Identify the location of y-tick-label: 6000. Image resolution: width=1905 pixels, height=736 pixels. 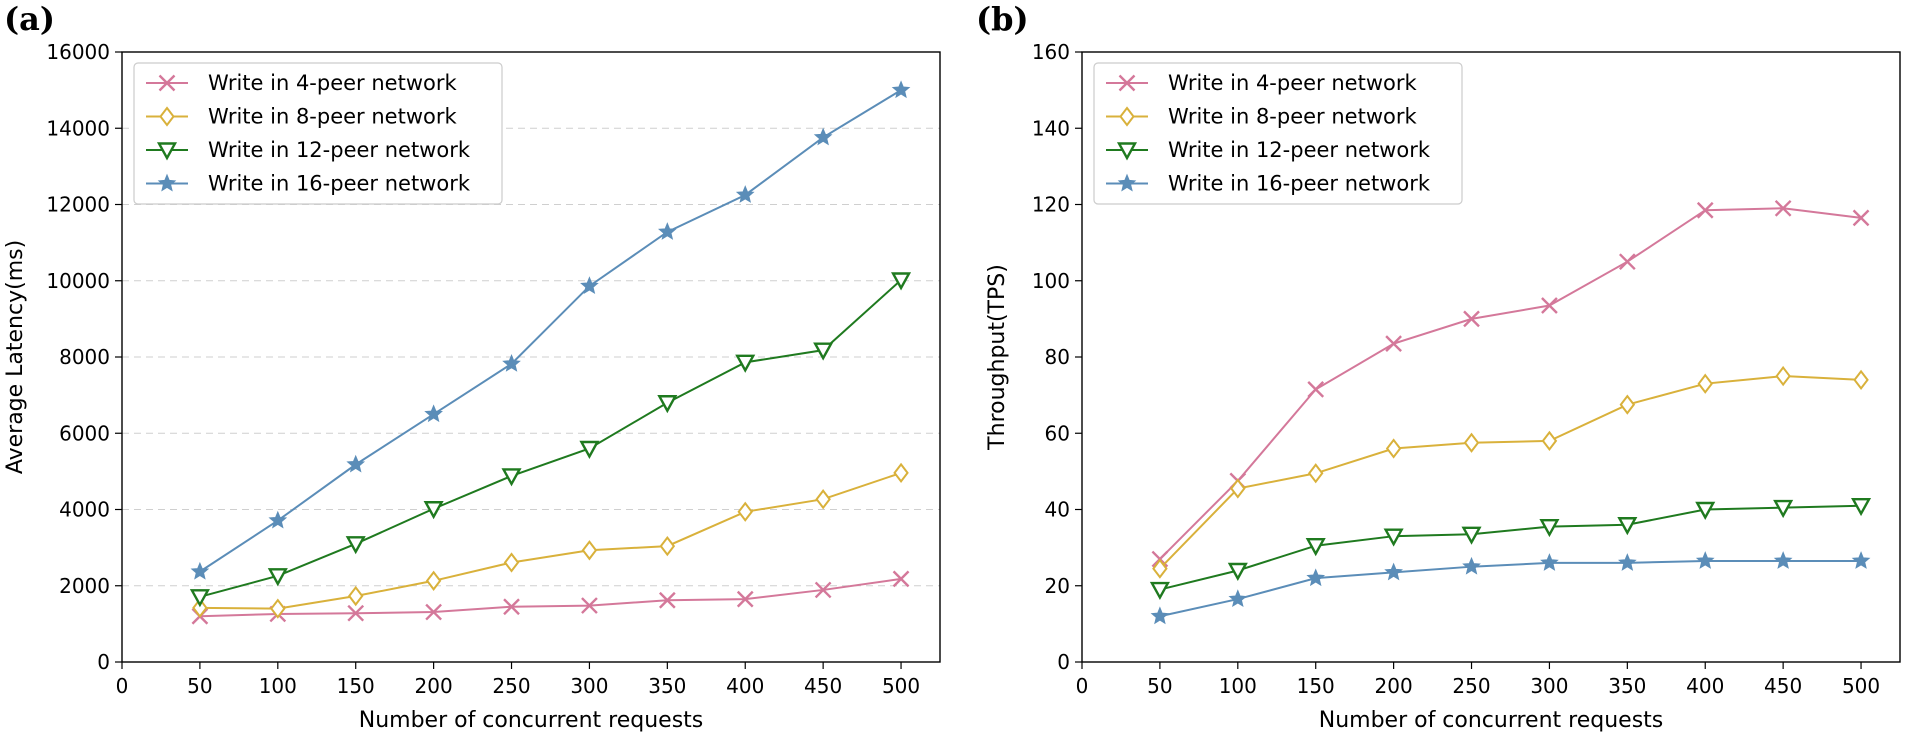
(84, 433).